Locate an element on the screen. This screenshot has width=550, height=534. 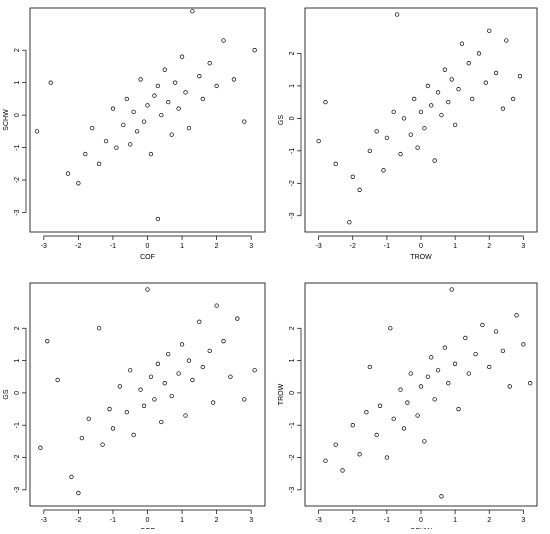
y-axis-label: SCHW is located at coordinates (6, 120).